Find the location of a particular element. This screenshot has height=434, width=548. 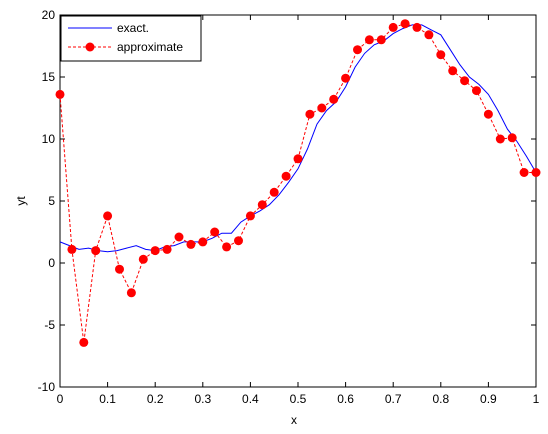

legend-box is located at coordinates (131, 38).